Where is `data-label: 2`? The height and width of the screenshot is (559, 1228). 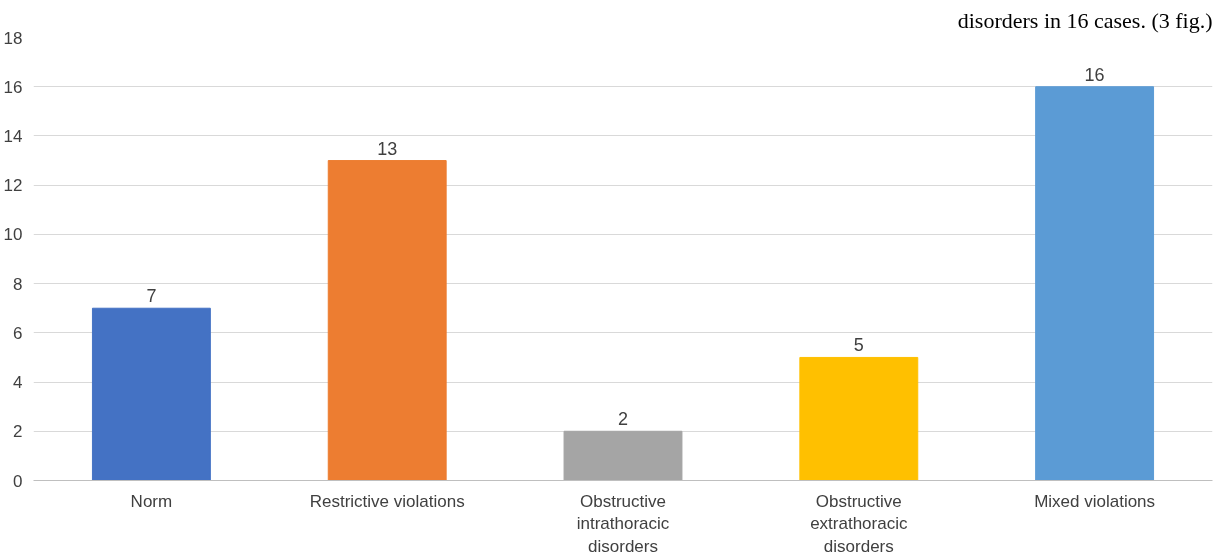
data-label: 2 is located at coordinates (623, 419).